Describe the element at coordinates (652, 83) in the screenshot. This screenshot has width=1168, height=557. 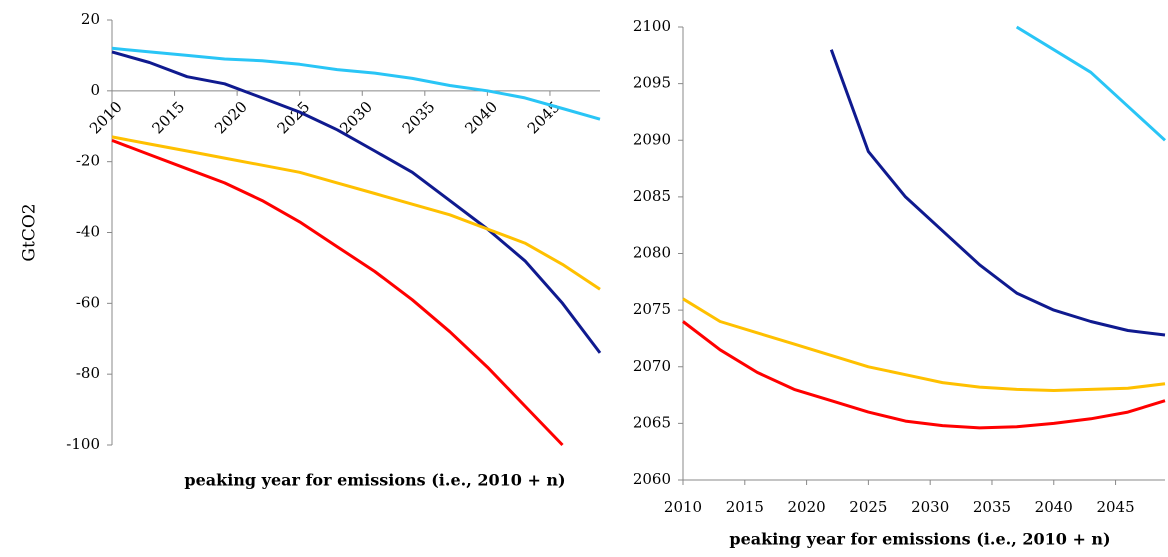
I see `y-tick-label: 2095` at that location.